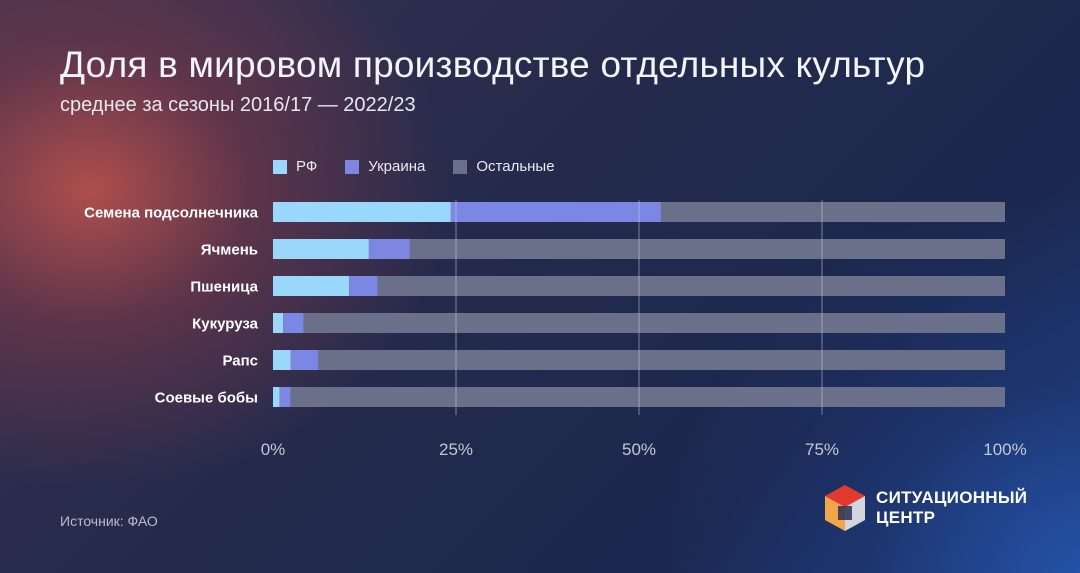 This screenshot has width=1080, height=573. What do you see at coordinates (307, 166) in the screenshot?
I see `legend-label-rf: РФ` at bounding box center [307, 166].